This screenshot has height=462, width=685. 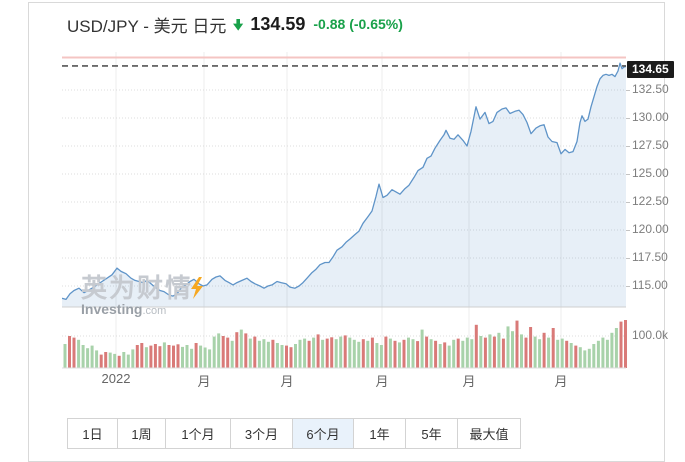 What do you see at coordinates (650, 285) in the screenshot?
I see `y-axis-label: 115.00` at bounding box center [650, 285].